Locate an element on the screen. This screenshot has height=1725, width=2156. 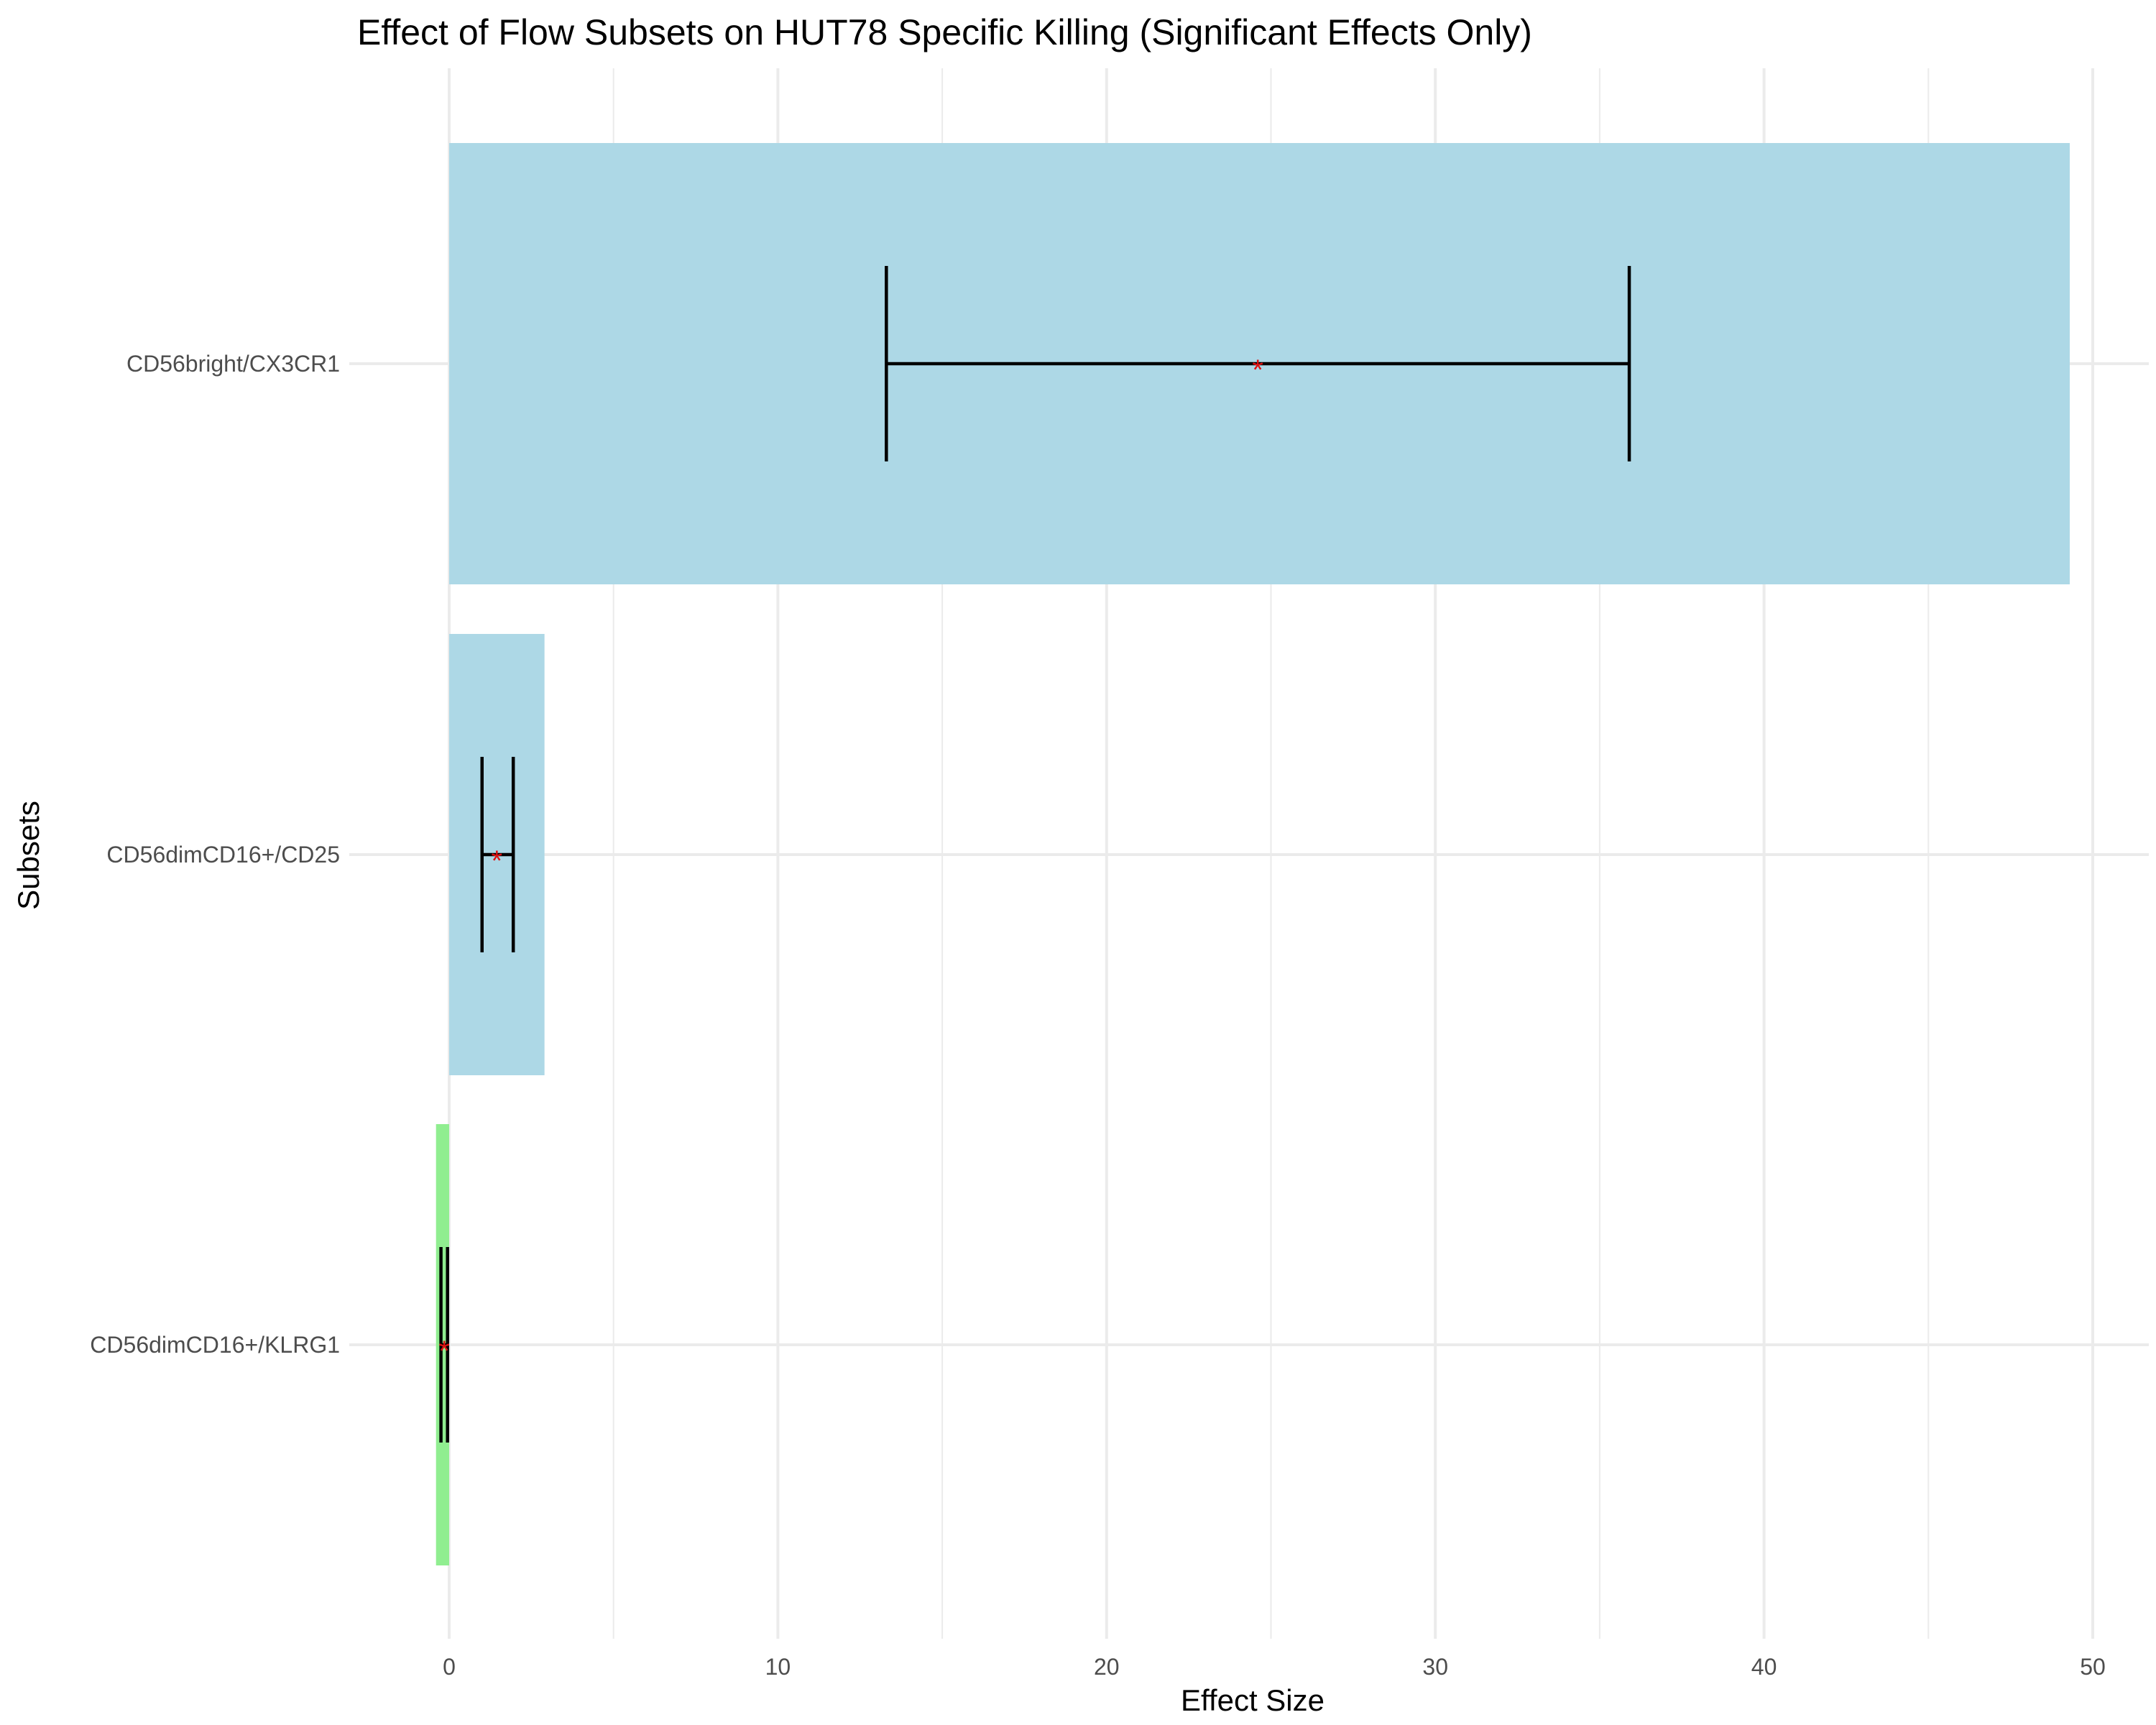
y-axis-title: Subsets is located at coordinates (28, 855).